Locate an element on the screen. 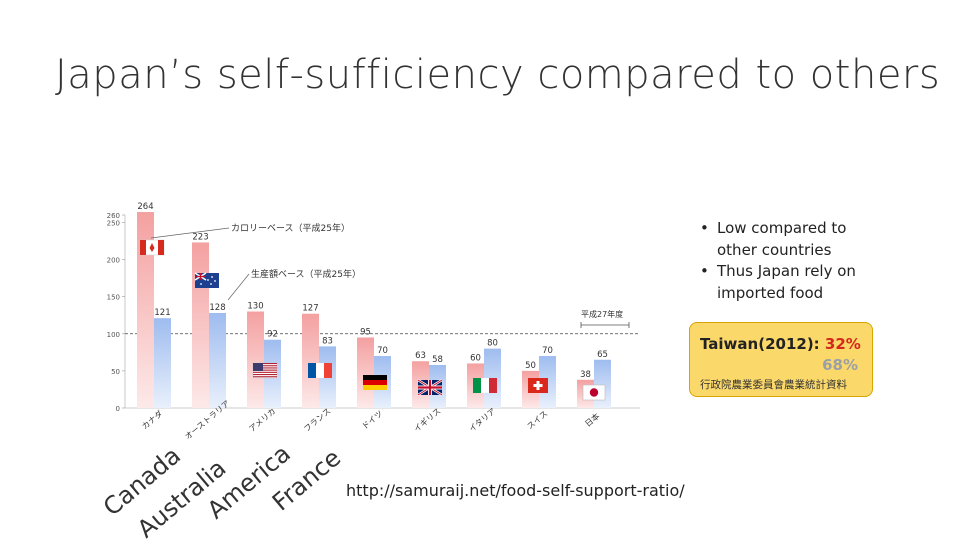  japan-reference-label: 平成27年度 is located at coordinates (602, 314).